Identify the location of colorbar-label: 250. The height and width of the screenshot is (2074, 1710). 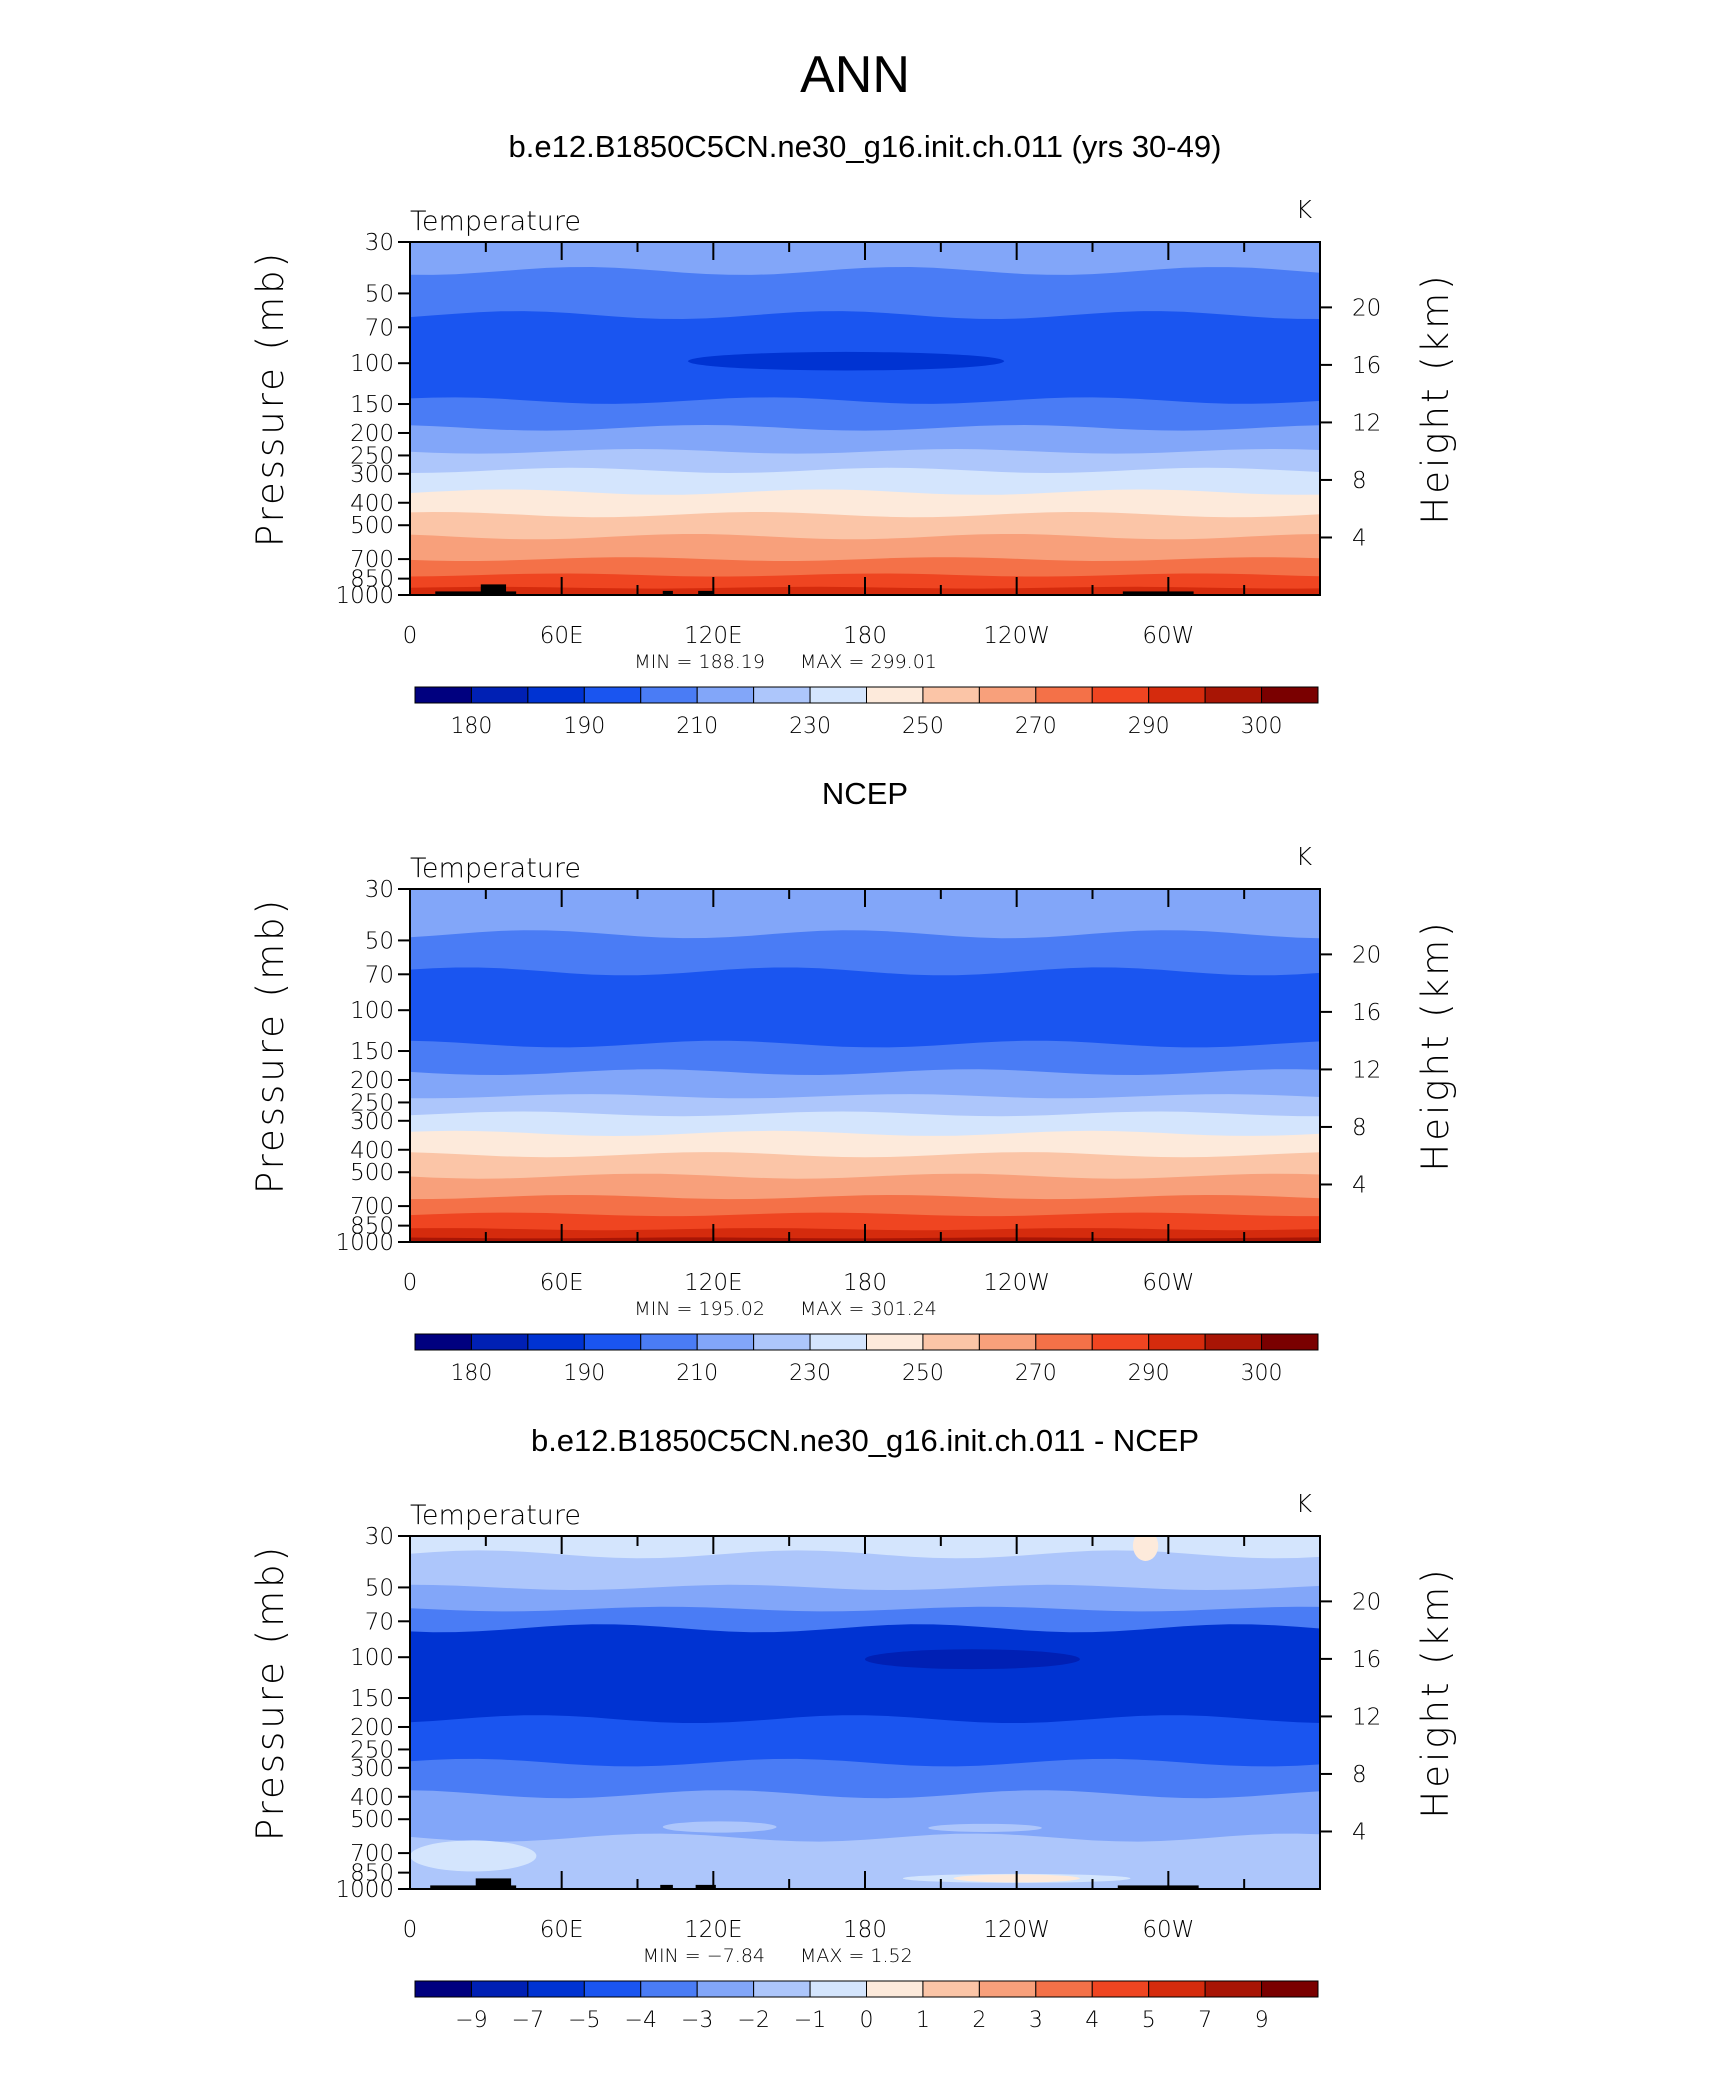
(923, 1373).